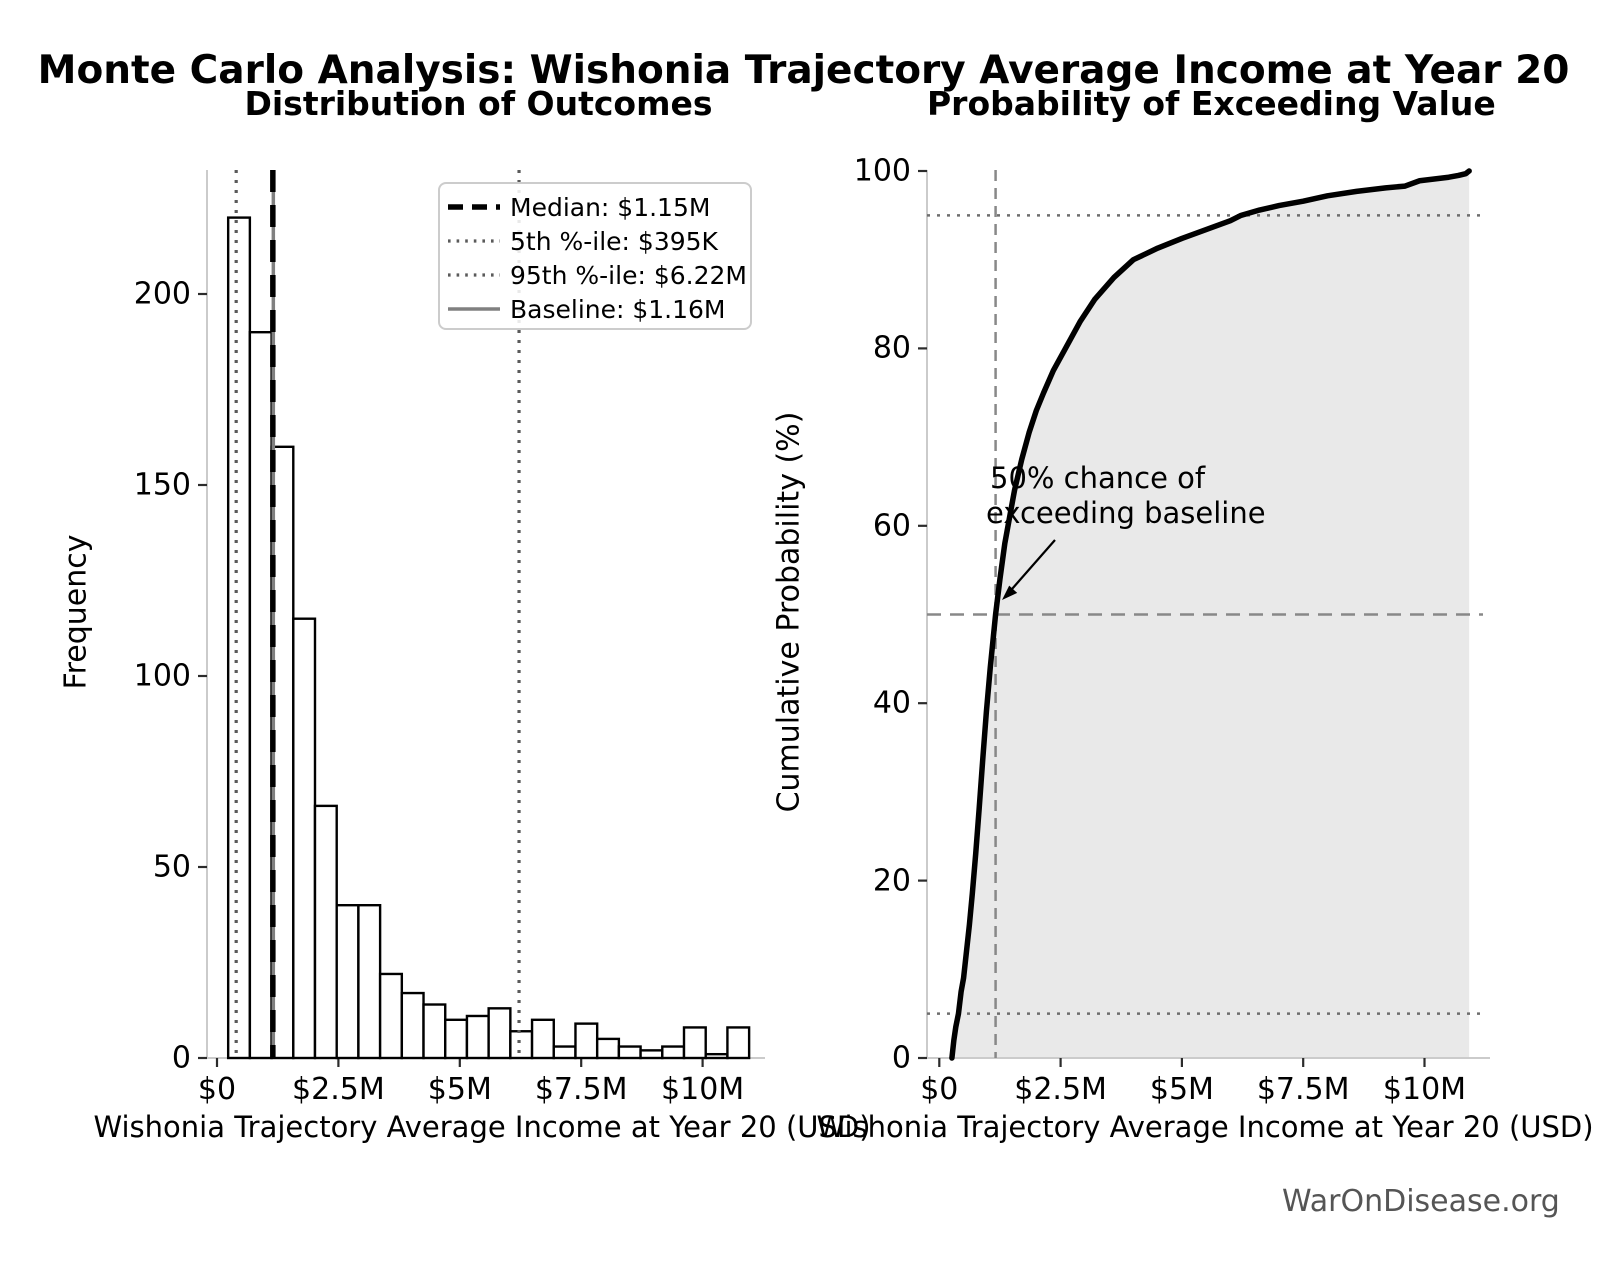  What do you see at coordinates (628, 275) in the screenshot?
I see `legend-label: 95th %-ile: $6.22M` at bounding box center [628, 275].